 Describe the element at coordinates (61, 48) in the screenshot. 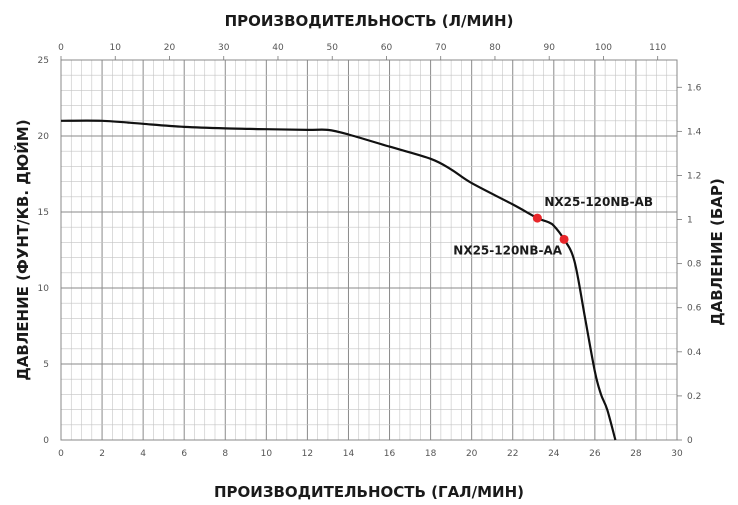

I see `x-top-tick-label: 0` at that location.